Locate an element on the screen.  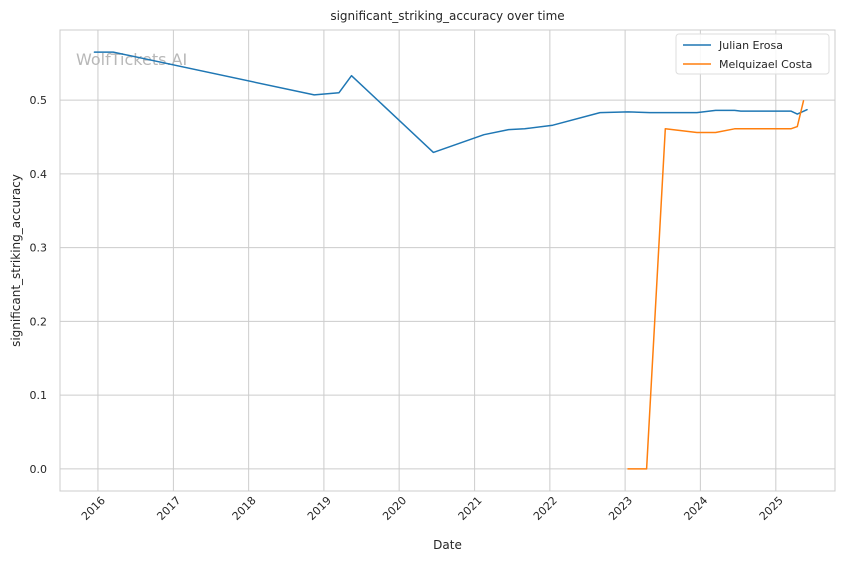
y-tick-label: 0.0 is located at coordinates (39, 469).